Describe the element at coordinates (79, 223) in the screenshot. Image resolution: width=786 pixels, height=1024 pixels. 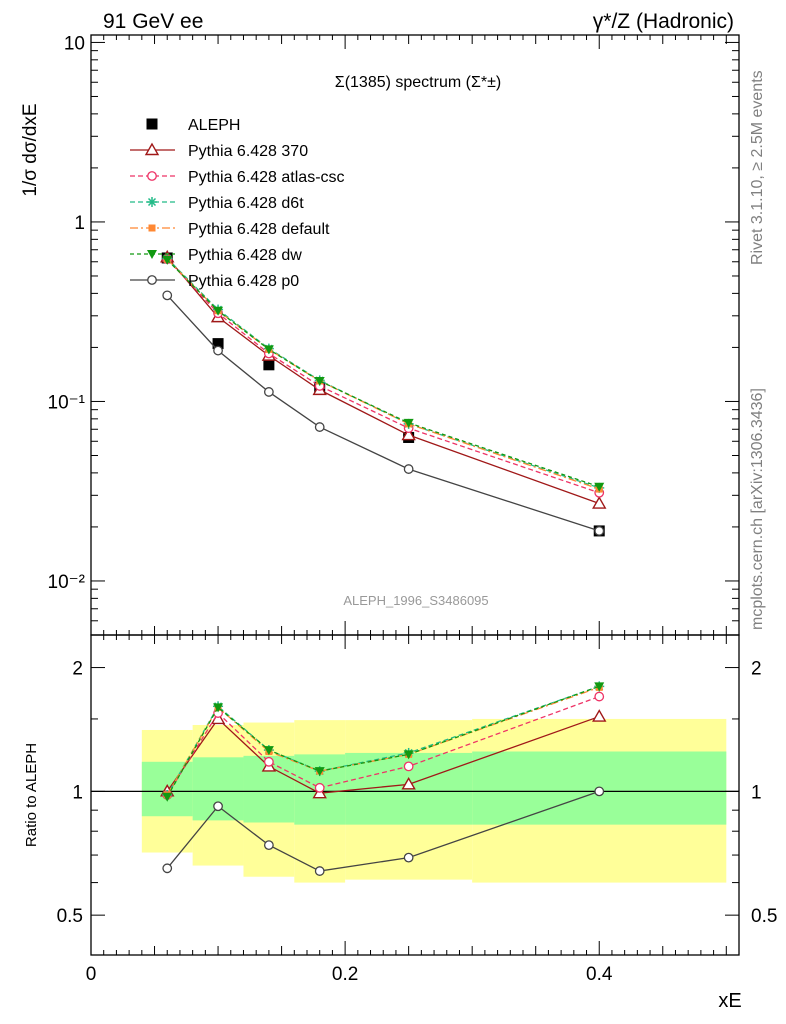
I see `main-y-tick-label: 1` at that location.